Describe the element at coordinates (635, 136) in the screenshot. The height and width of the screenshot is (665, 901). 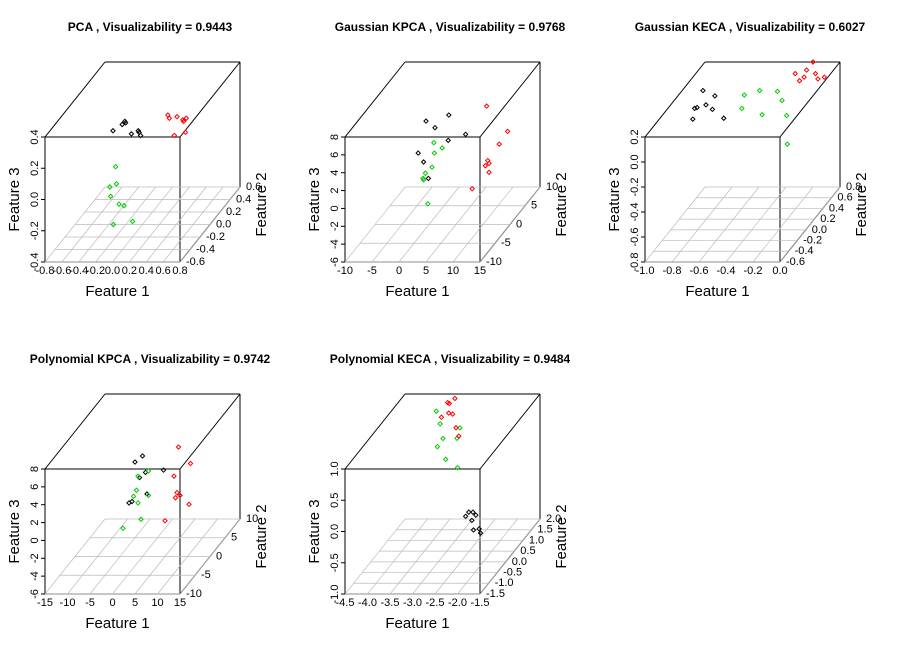
I see `z-tick-label: 0.2` at that location.